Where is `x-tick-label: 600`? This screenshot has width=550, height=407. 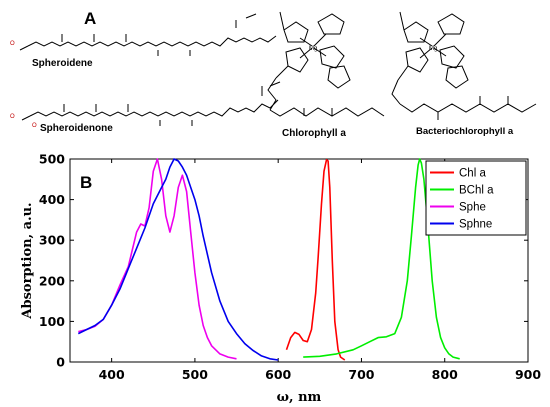 x-tick-label: 600 is located at coordinates (278, 374).